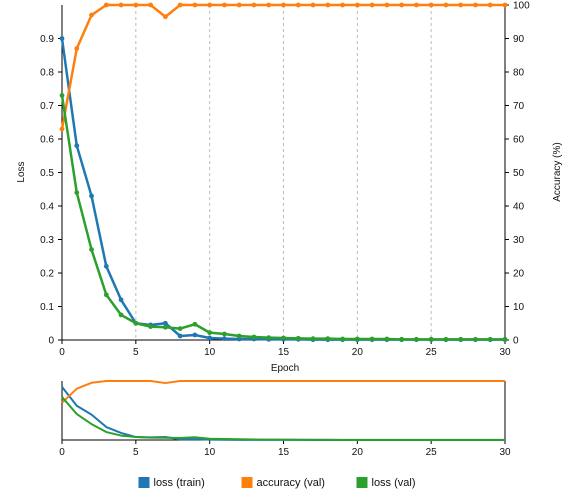  What do you see at coordinates (284, 352) in the screenshot?
I see `x-tick-label: 15` at bounding box center [284, 352].